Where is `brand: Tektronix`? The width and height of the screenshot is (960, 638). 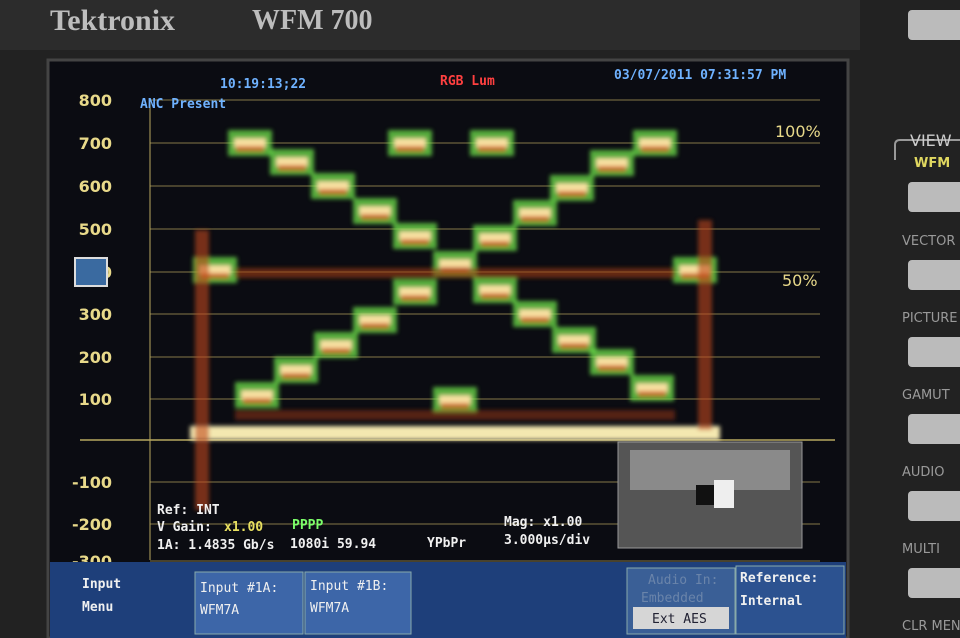 brand: Tektronix is located at coordinates (112, 20).